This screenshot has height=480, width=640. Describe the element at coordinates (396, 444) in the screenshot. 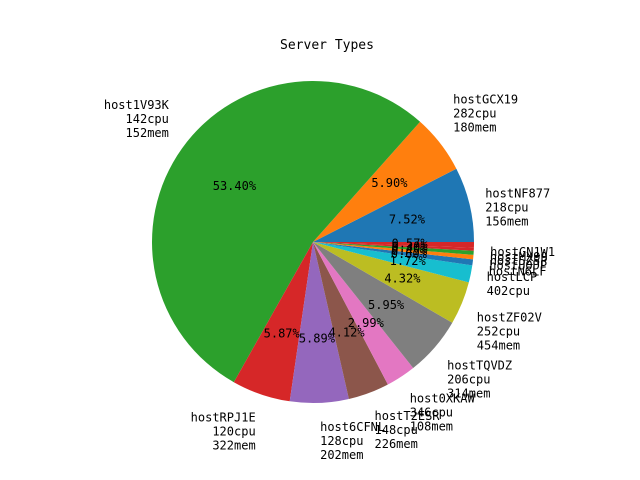

I see `slice-label-line: 226mem` at that location.